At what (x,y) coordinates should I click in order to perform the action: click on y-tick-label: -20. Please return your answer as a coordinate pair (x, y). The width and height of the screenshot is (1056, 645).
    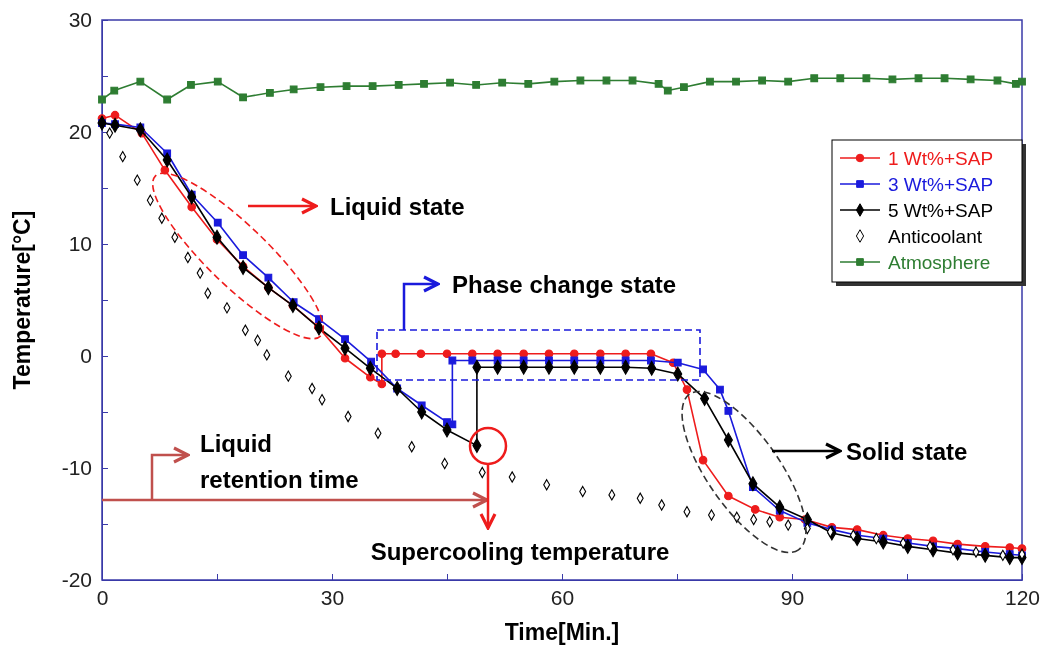
    Looking at the image, I should click on (76, 580).